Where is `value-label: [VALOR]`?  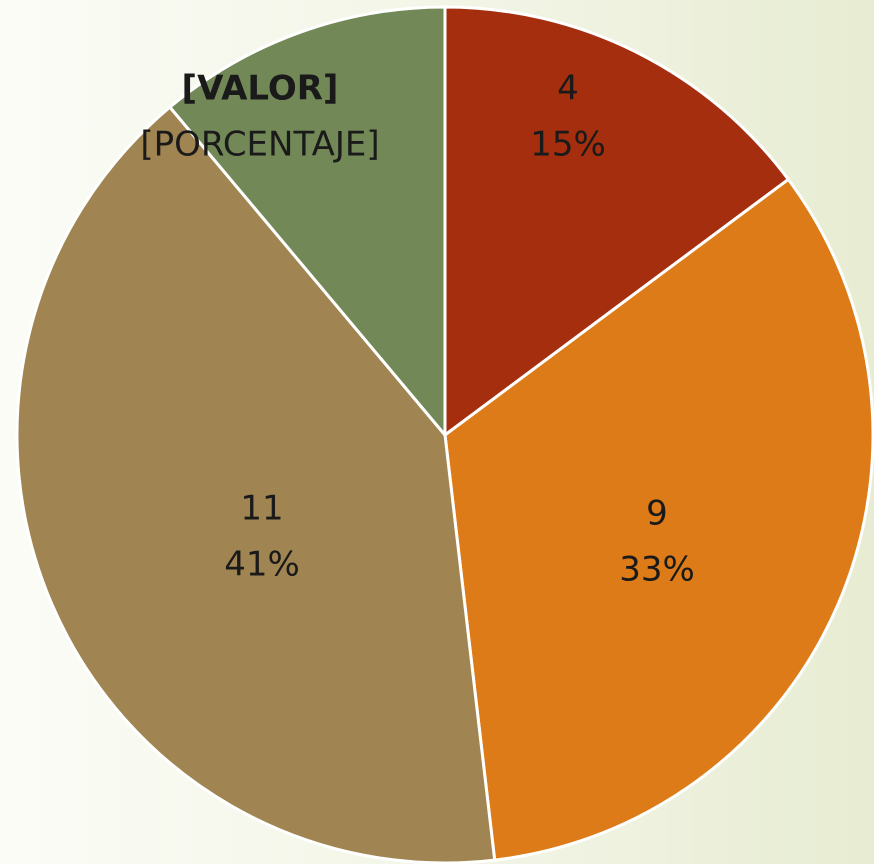
value-label: [VALOR] is located at coordinates (260, 89).